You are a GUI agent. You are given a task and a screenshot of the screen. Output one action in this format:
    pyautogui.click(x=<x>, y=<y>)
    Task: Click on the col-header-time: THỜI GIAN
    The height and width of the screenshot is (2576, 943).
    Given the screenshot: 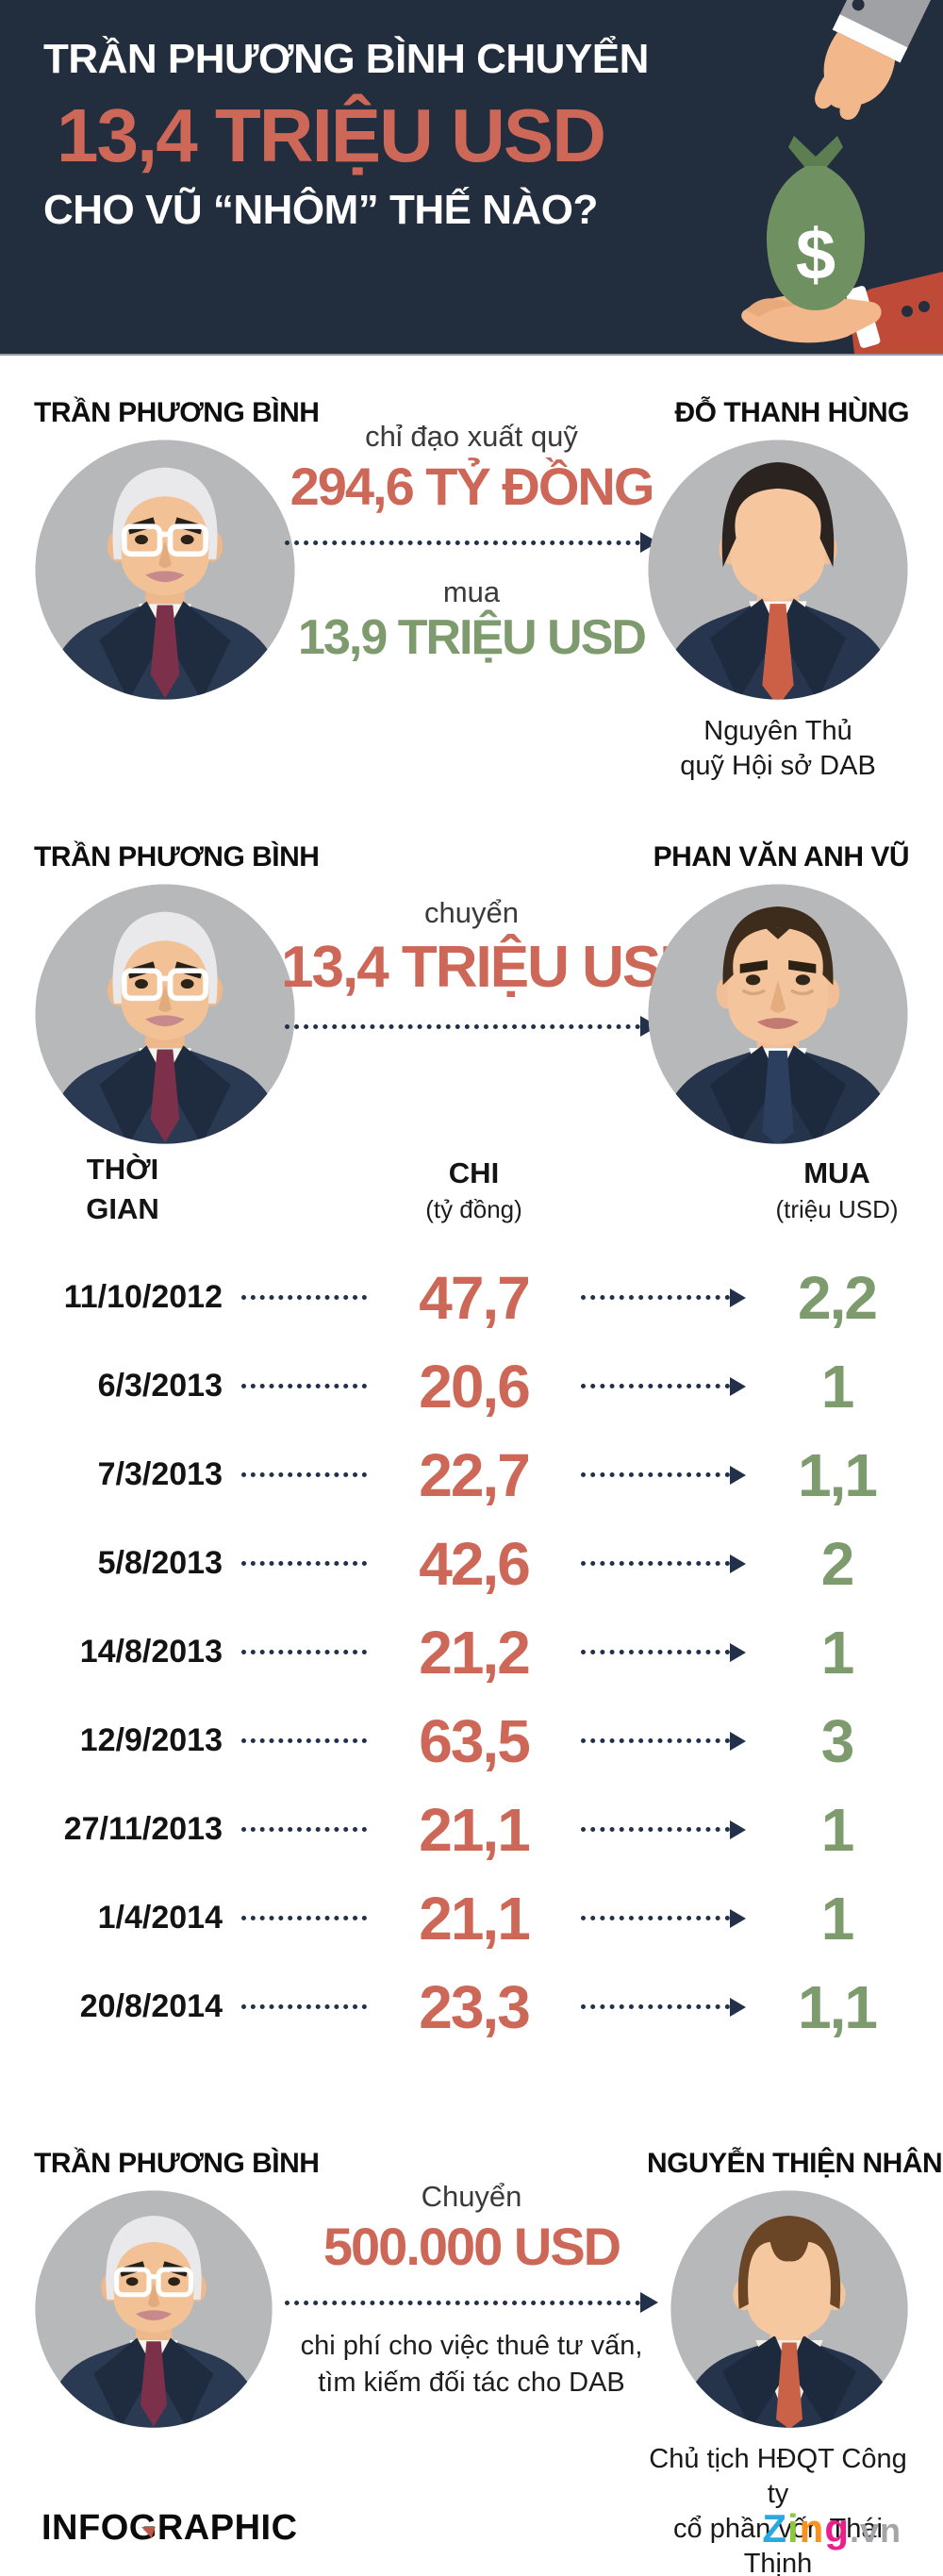 What is the action you would take?
    pyautogui.click(x=123, y=1189)
    